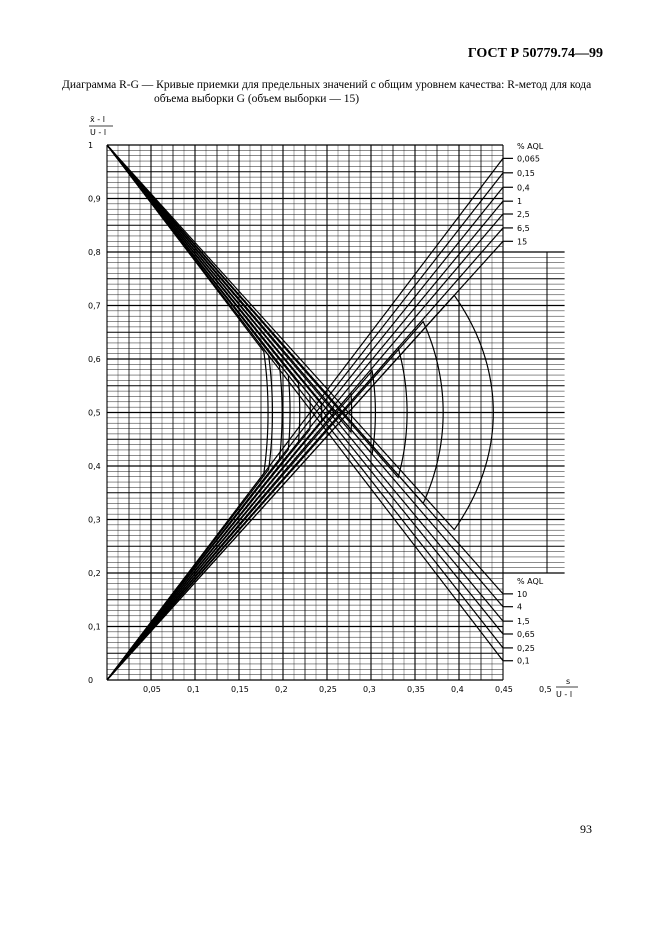  I want to click on x-tick-label: 0,05, so click(152, 689).